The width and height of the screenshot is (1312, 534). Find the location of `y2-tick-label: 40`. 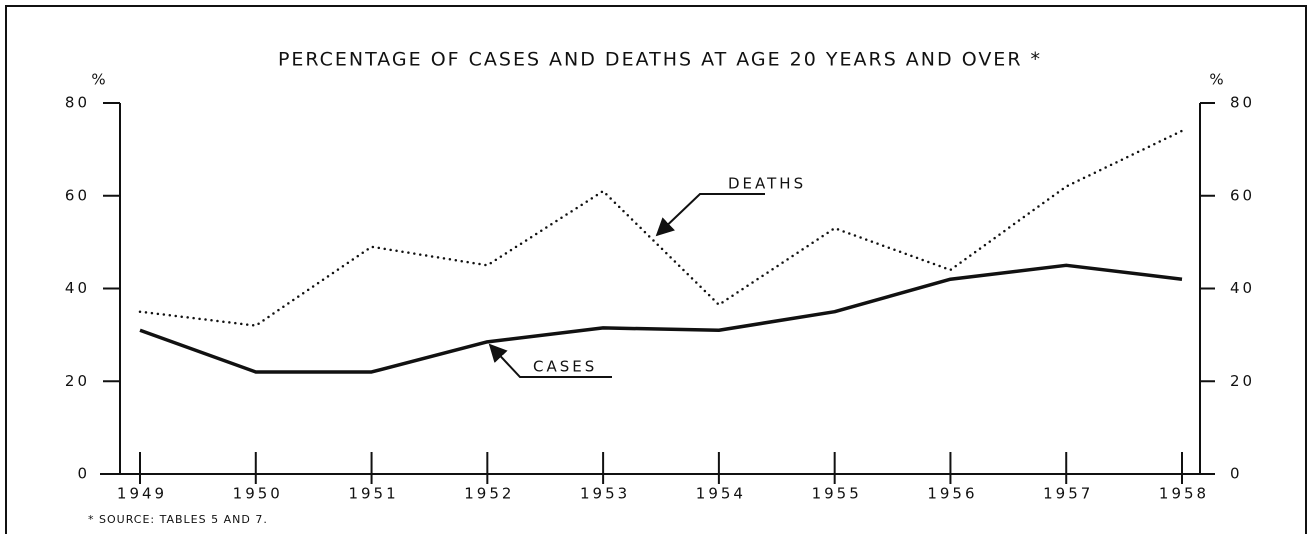

y2-tick-label: 40 is located at coordinates (1242, 288).